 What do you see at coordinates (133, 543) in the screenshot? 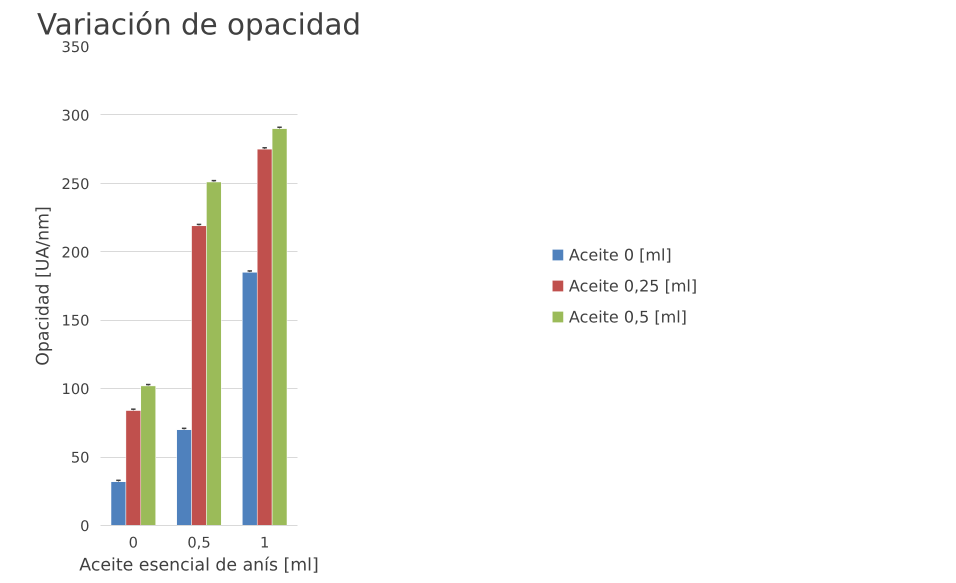
I see `x-tick-label: 0` at bounding box center [133, 543].